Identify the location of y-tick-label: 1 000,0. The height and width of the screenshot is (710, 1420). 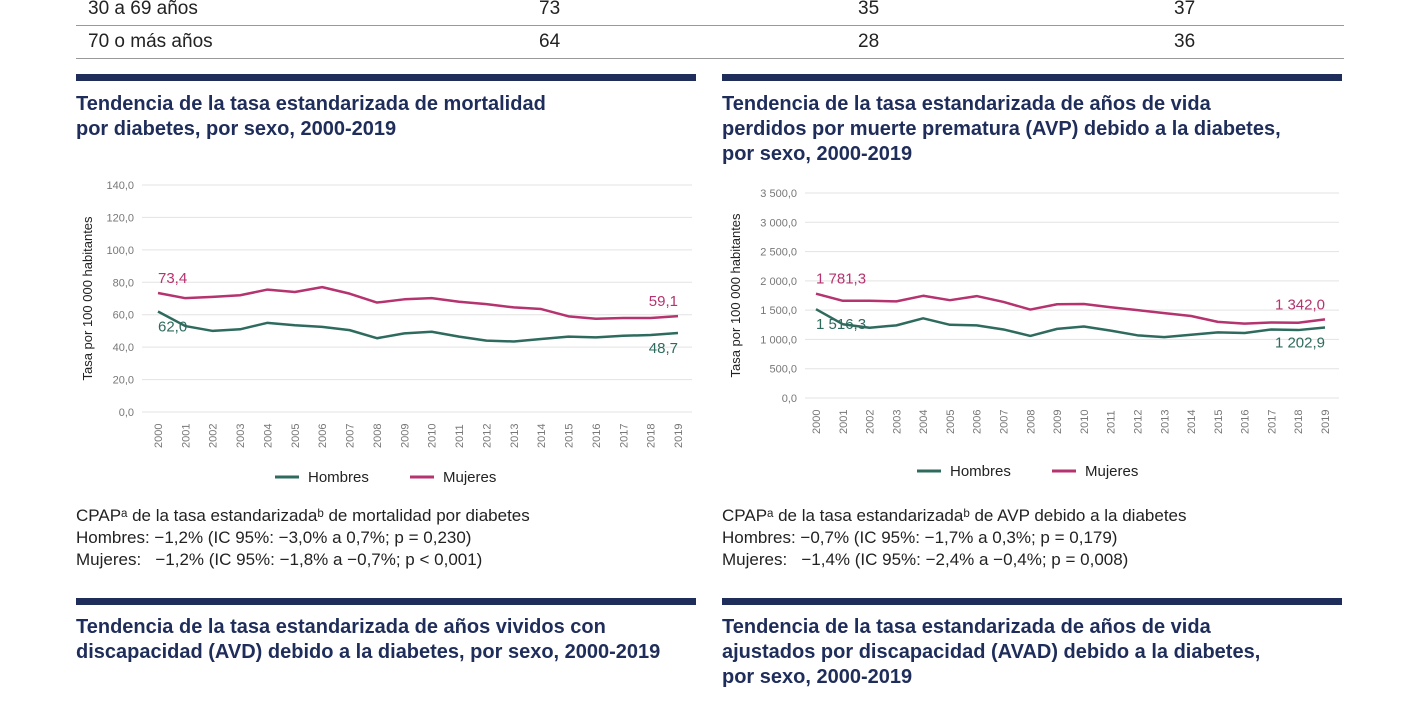
(778, 340).